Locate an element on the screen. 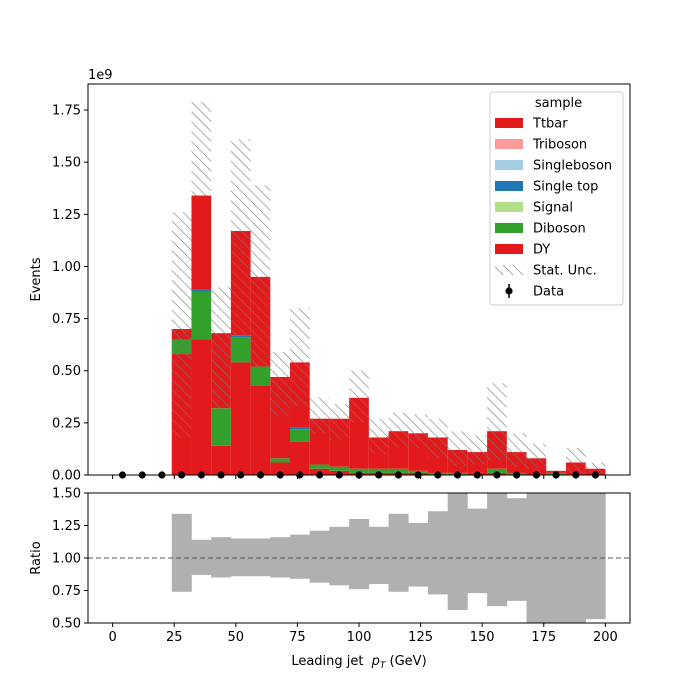  y-axis-label: Events is located at coordinates (36, 279).